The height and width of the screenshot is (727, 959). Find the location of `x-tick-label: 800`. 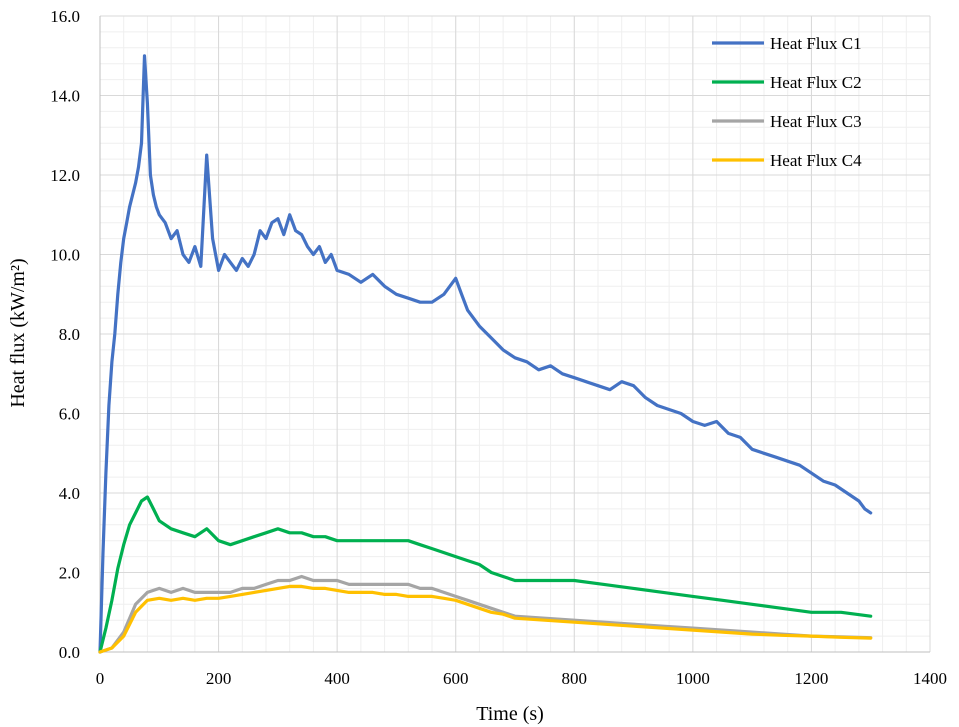

x-tick-label: 800 is located at coordinates (575, 678).